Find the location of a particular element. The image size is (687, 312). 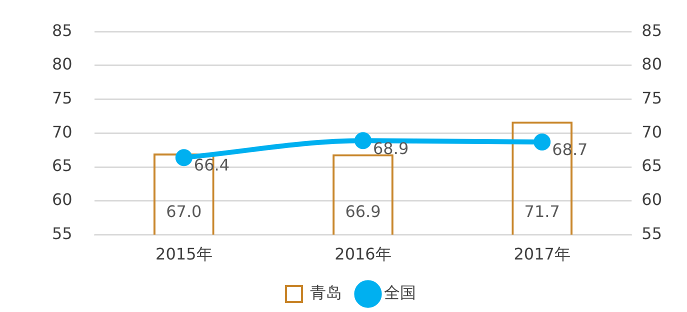

y-tick-label: 85 is located at coordinates (62, 30).